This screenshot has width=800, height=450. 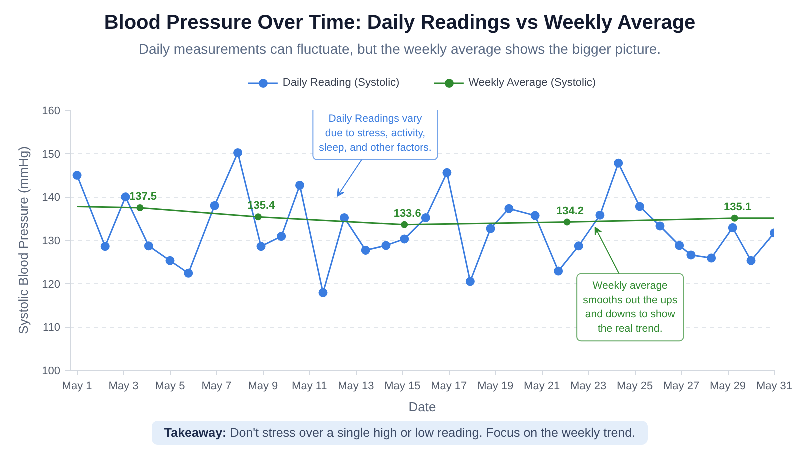 I want to click on data-label: 133.6, so click(x=408, y=214).